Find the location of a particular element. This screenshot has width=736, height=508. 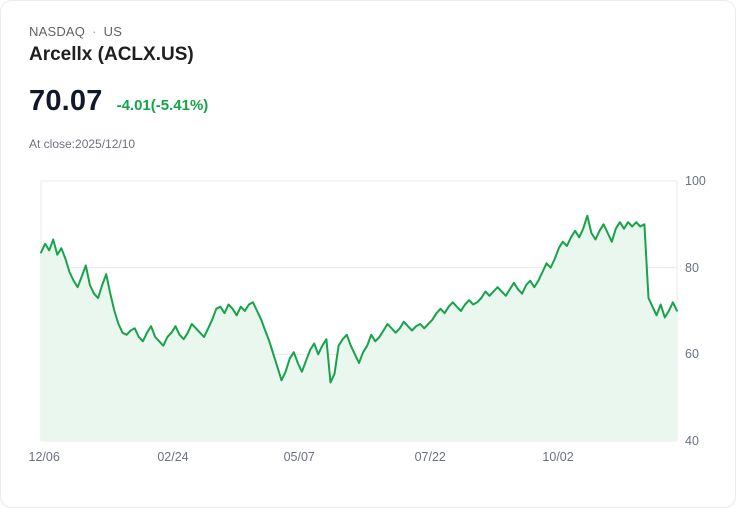

page-title: Arcellx (ACLX.US) is located at coordinates (111, 54).